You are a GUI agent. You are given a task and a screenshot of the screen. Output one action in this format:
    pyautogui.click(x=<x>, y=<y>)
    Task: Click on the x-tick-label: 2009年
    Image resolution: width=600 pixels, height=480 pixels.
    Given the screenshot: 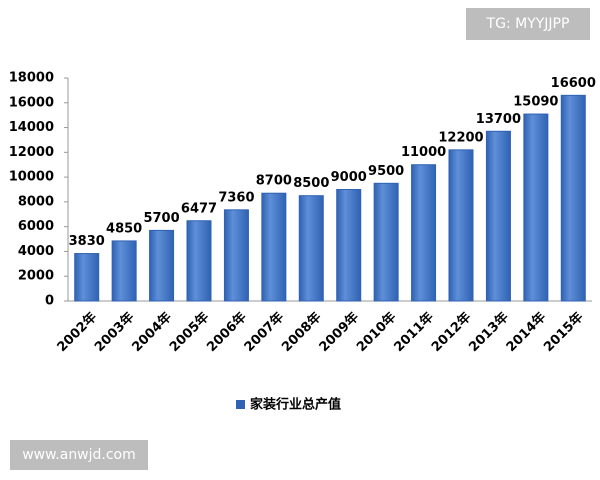 What is the action you would take?
    pyautogui.click(x=339, y=332)
    